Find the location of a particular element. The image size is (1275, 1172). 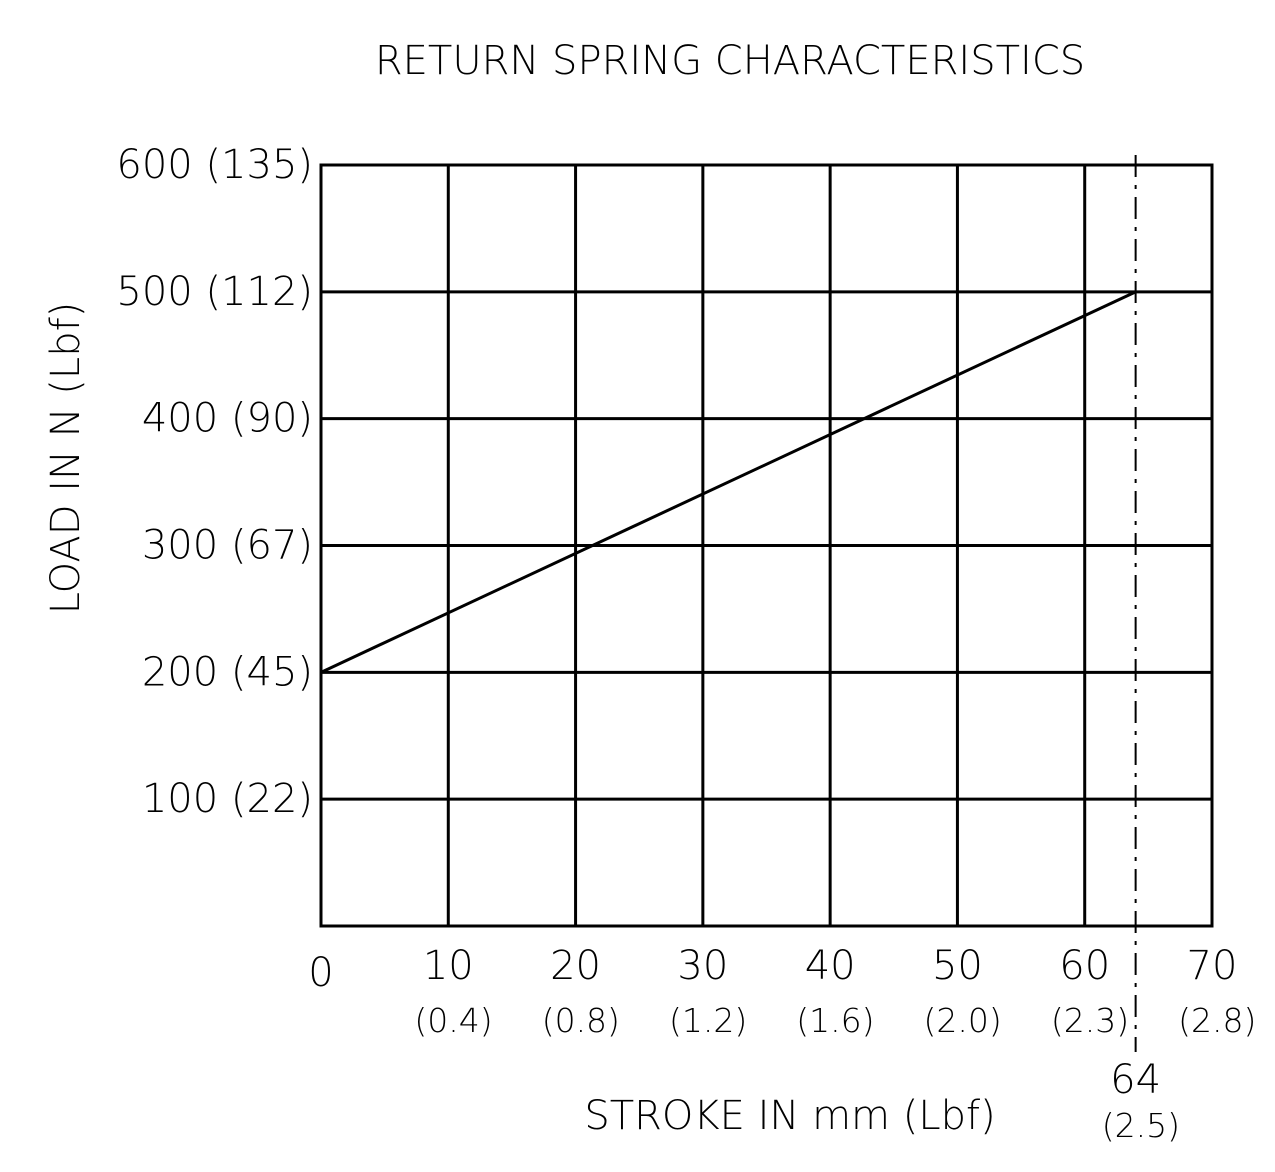

x-tick-label: 30 (1.2) is located at coordinates (702, 991).